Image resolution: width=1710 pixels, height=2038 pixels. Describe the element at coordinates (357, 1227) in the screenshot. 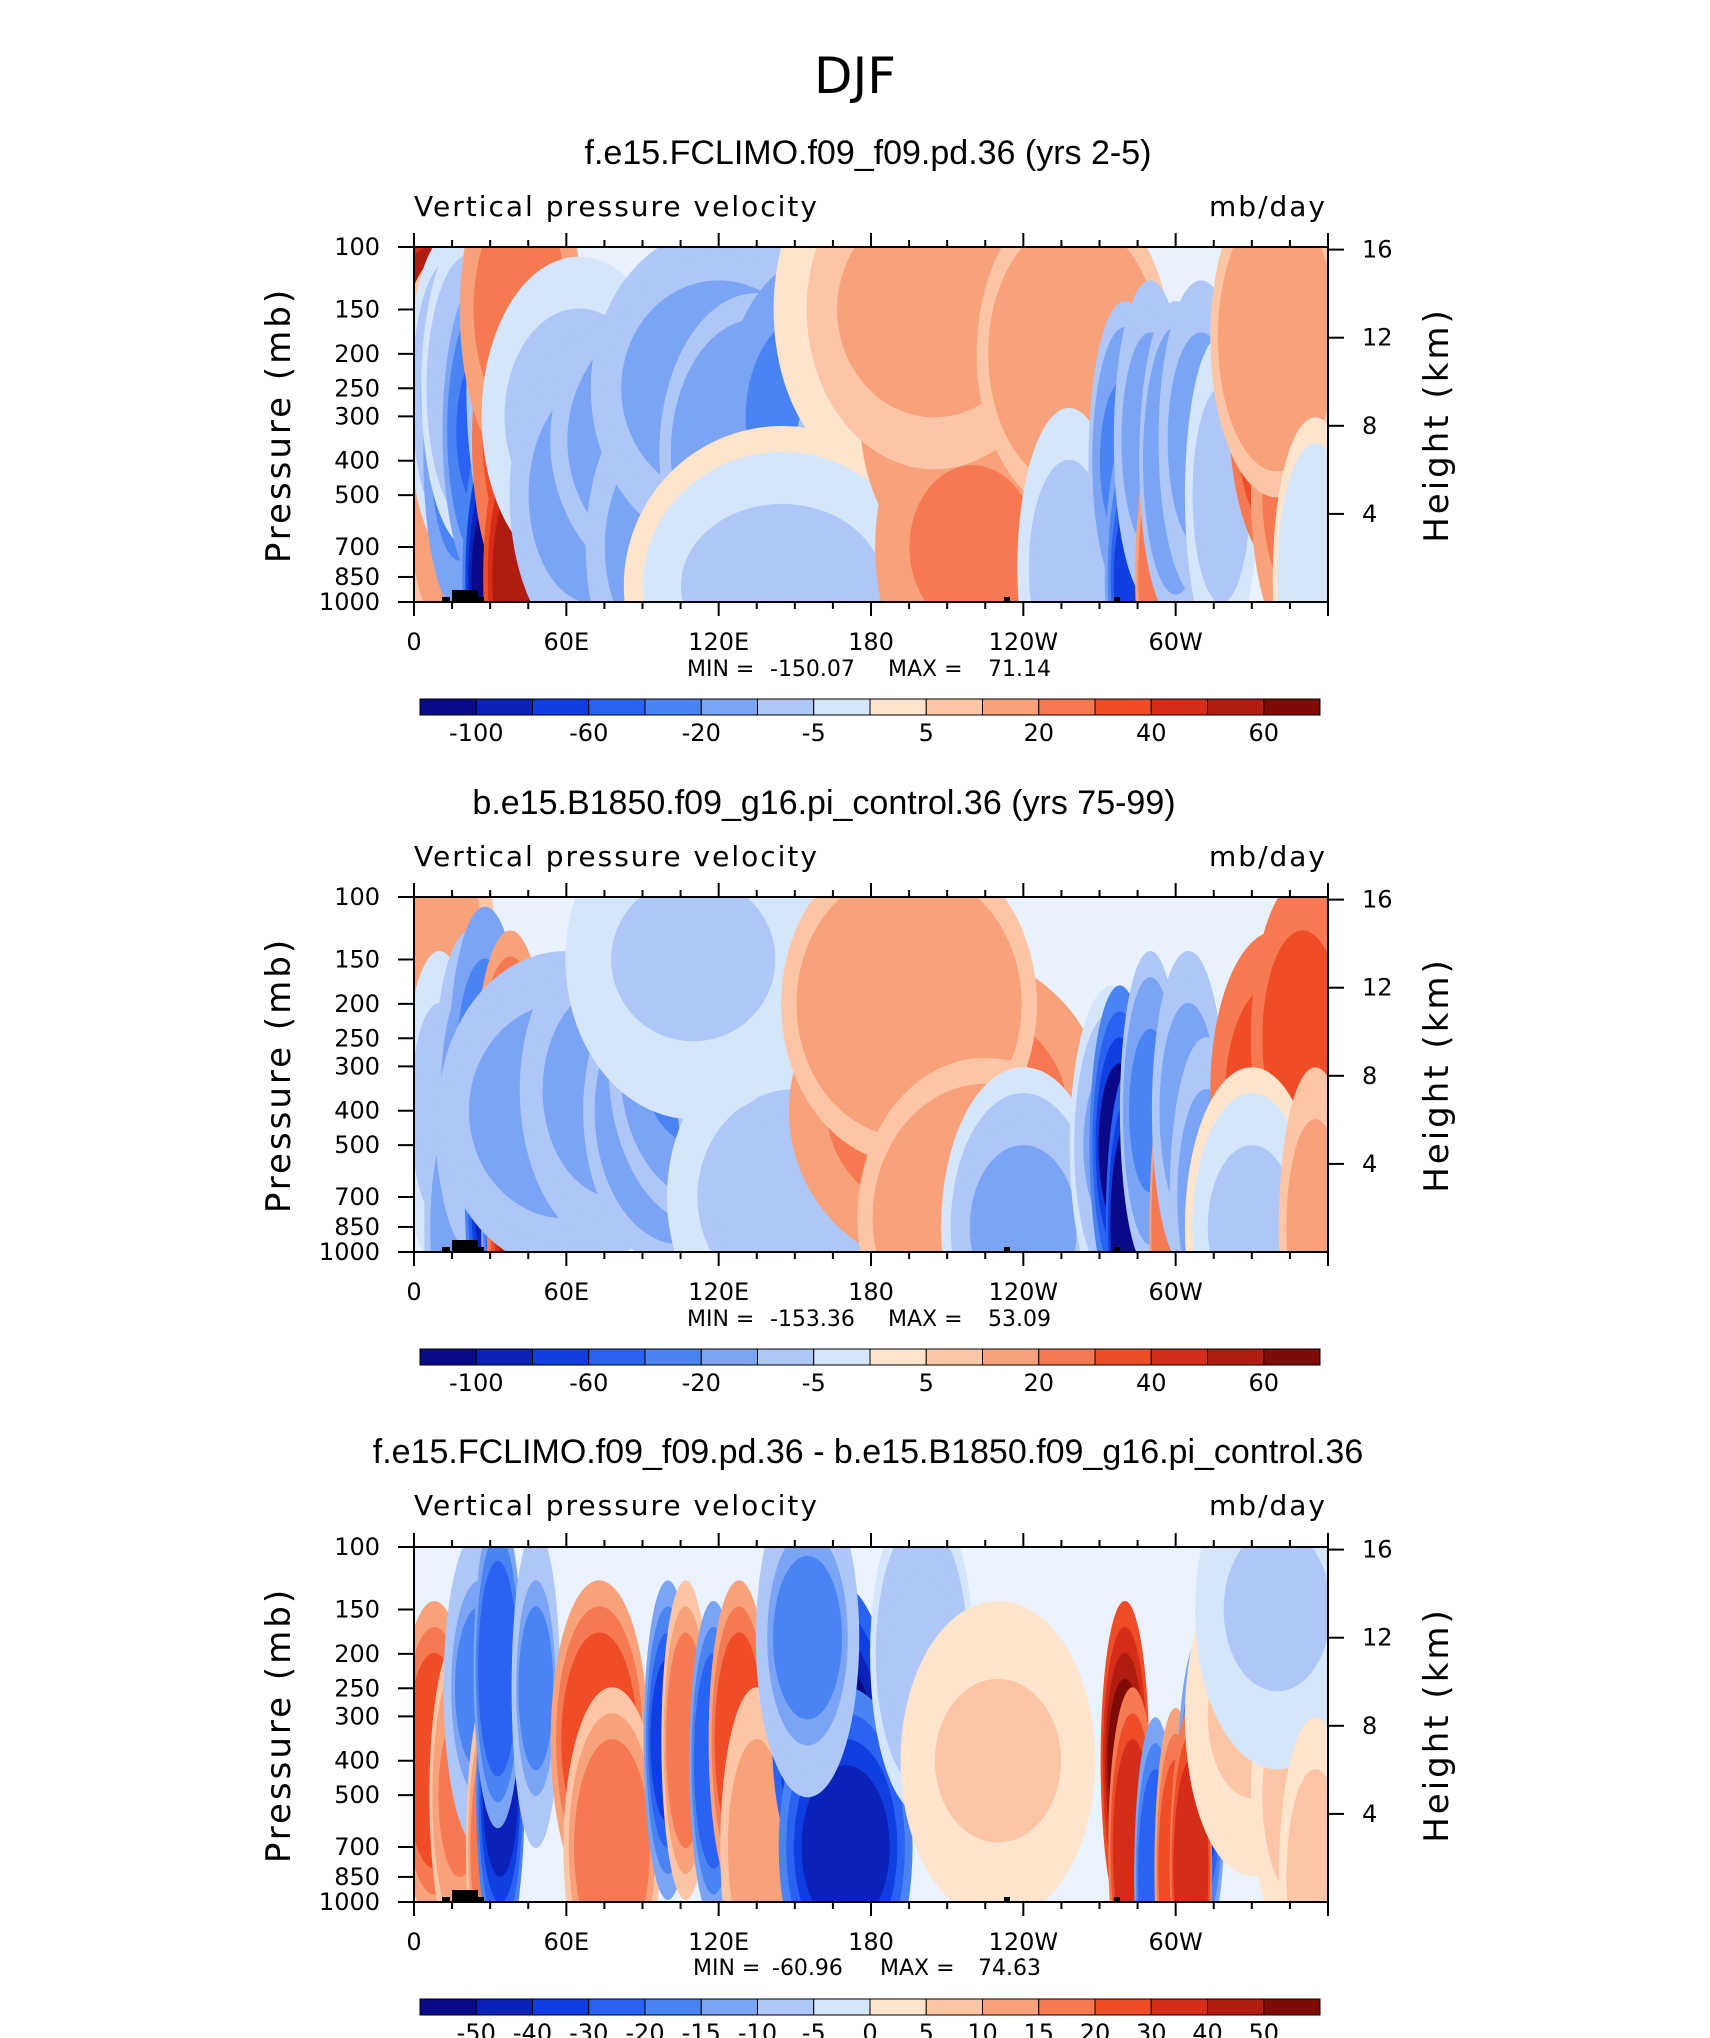

I see `y-tick-label: 850` at that location.